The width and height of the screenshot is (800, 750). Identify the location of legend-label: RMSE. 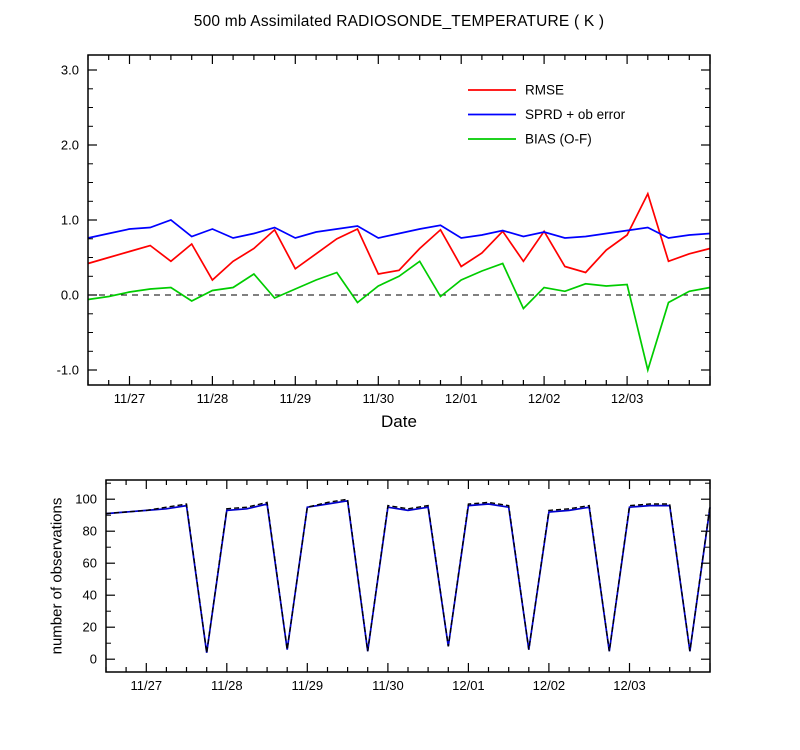
(544, 90).